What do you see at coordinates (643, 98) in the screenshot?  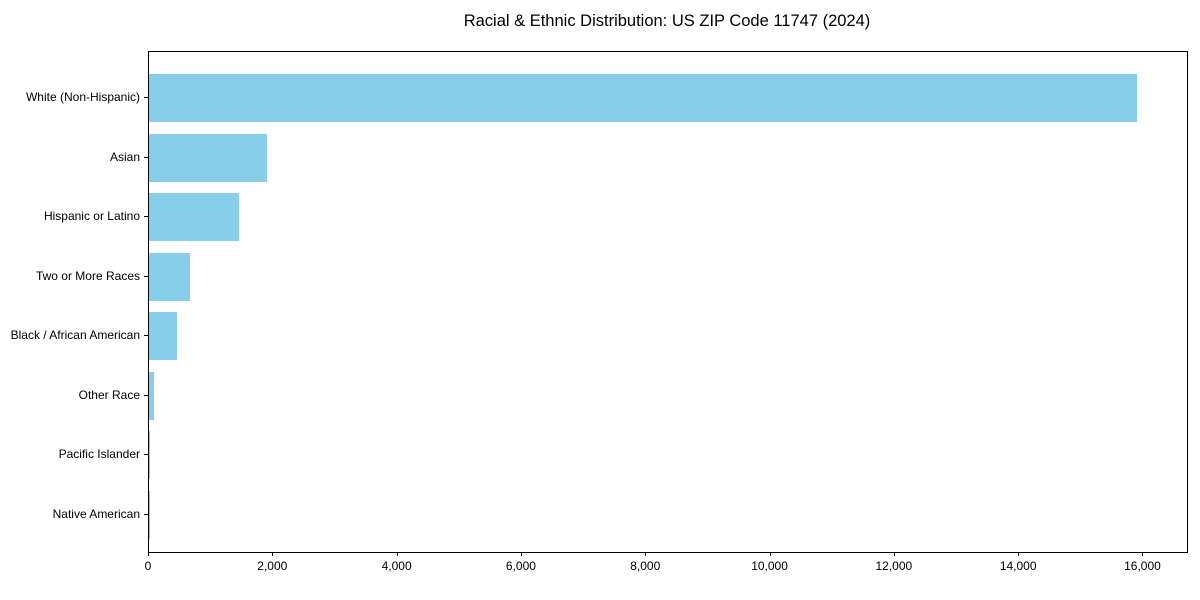 I see `bar-white-non-hispanic` at bounding box center [643, 98].